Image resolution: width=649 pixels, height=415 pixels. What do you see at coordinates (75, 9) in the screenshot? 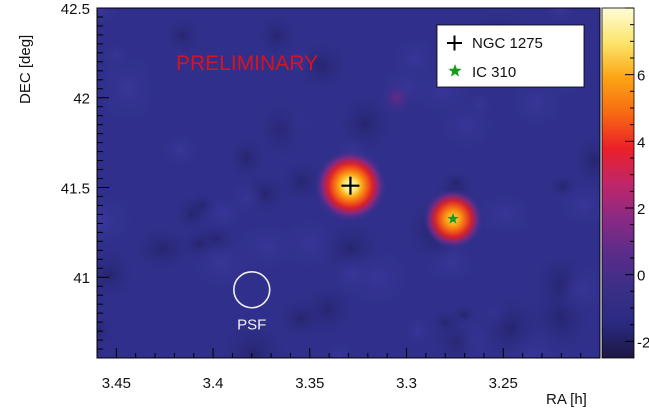
I see `y-tick-label: 42.5` at bounding box center [75, 9].